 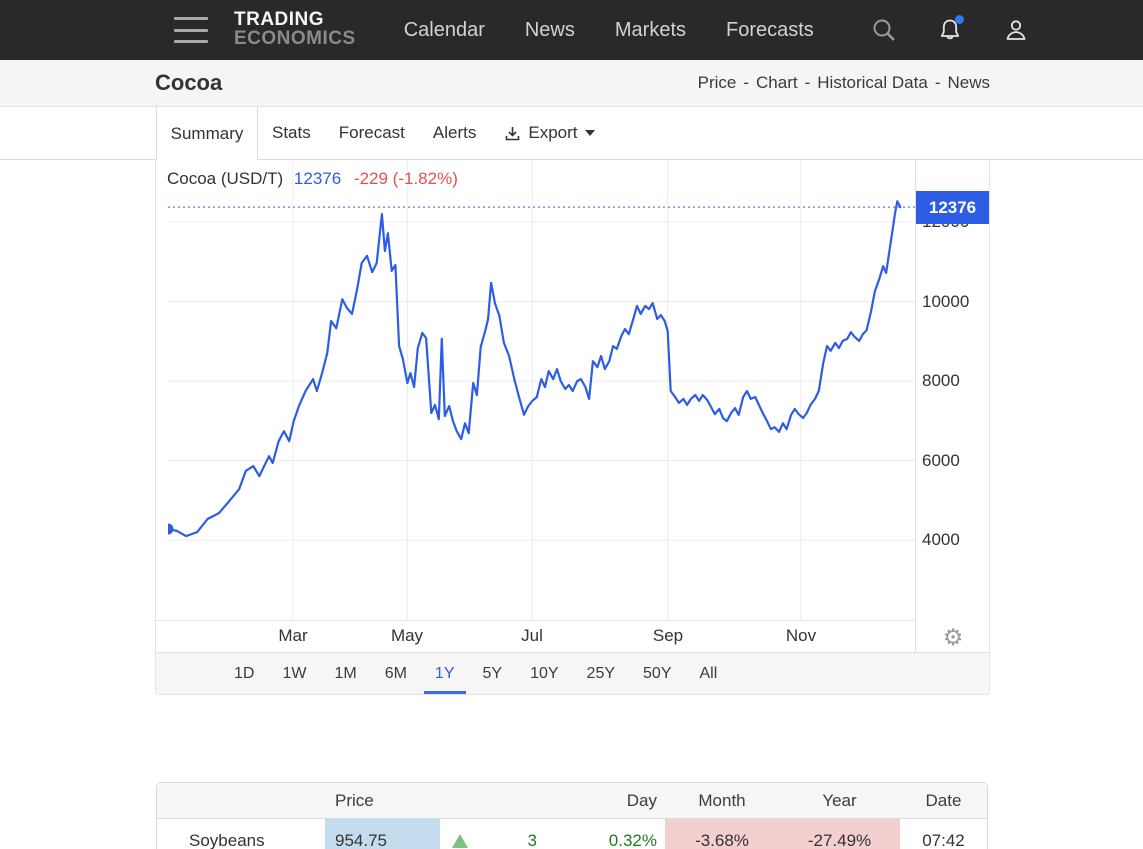 I want to click on link-price: Price, so click(x=717, y=82).